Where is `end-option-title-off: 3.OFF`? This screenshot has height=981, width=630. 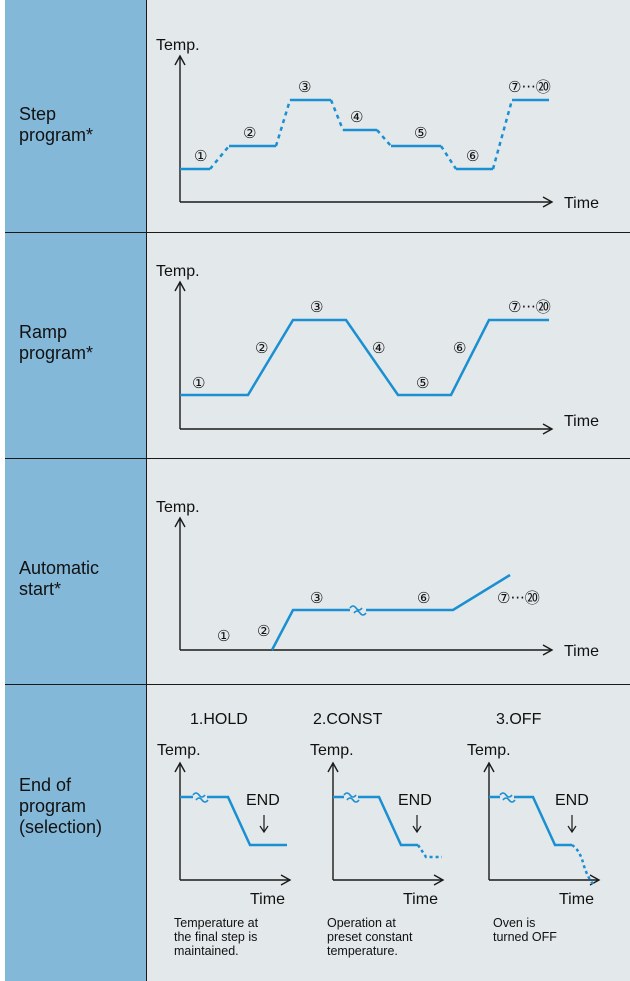 end-option-title-off: 3.OFF is located at coordinates (519, 719).